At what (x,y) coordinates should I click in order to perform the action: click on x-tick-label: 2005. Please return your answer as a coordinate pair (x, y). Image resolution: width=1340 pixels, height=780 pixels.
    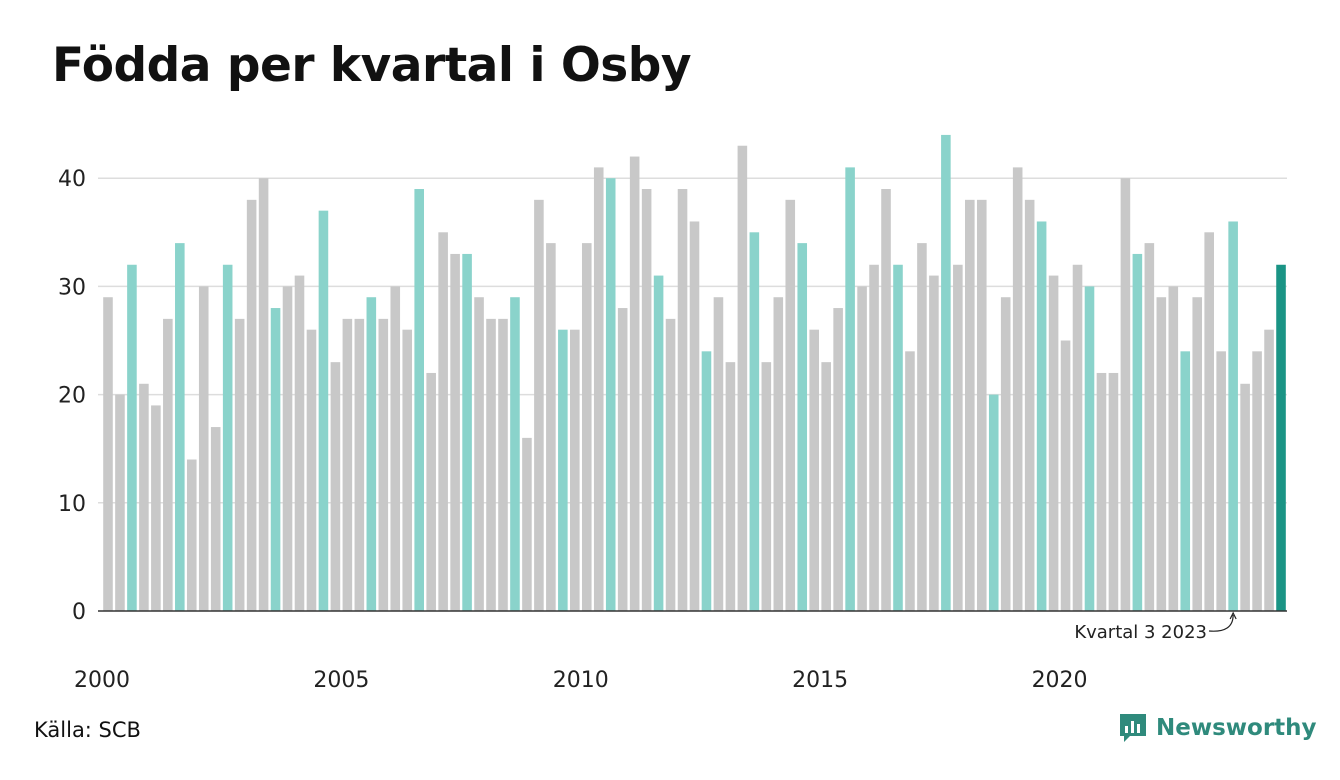
    Looking at the image, I should click on (341, 680).